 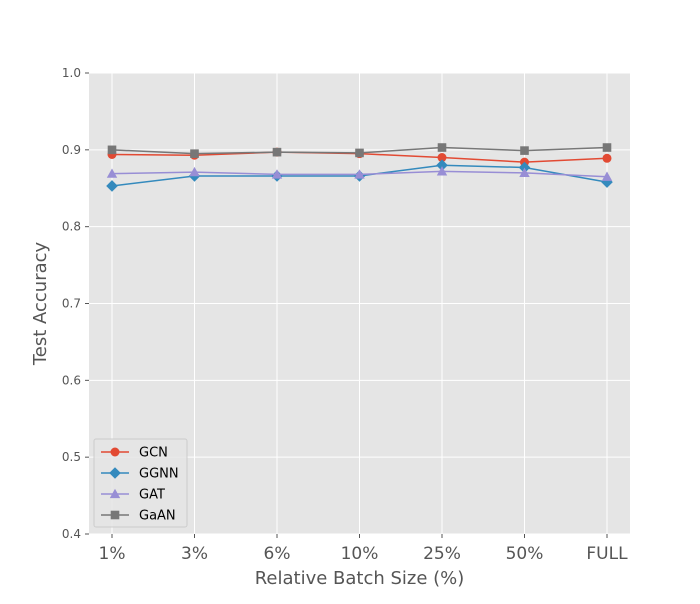 What do you see at coordinates (360, 578) in the screenshot?
I see `x-axis-label: Relative Batch Size (%)` at bounding box center [360, 578].